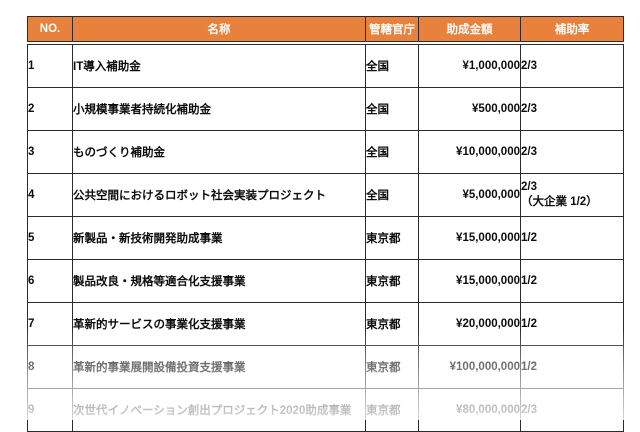 This screenshot has width=640, height=432. I want to click on cell-name: 次世代イノベーション創出プロジェクト2020助成事業, so click(219, 410).